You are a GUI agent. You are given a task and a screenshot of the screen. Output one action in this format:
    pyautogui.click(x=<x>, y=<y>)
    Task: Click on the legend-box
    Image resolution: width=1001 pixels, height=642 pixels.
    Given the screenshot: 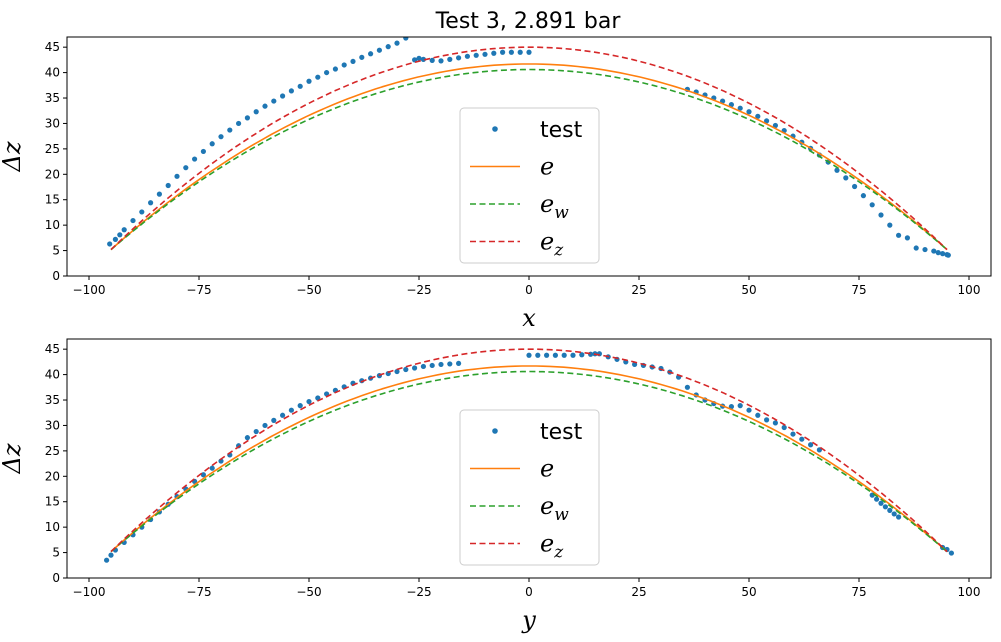 What is the action you would take?
    pyautogui.click(x=529, y=185)
    